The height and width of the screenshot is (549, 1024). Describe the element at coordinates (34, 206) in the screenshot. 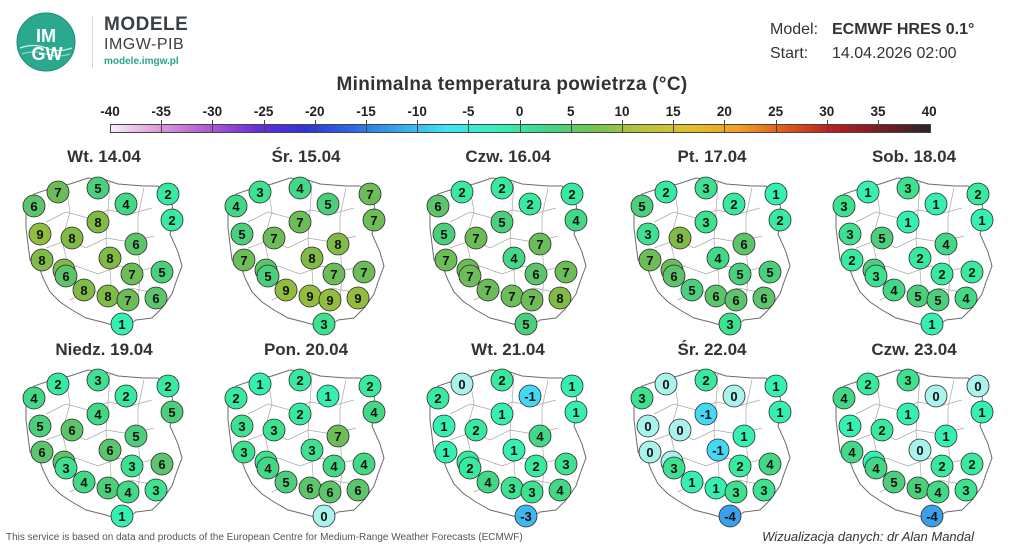

I see `city-marker-szczecin: 6` at that location.